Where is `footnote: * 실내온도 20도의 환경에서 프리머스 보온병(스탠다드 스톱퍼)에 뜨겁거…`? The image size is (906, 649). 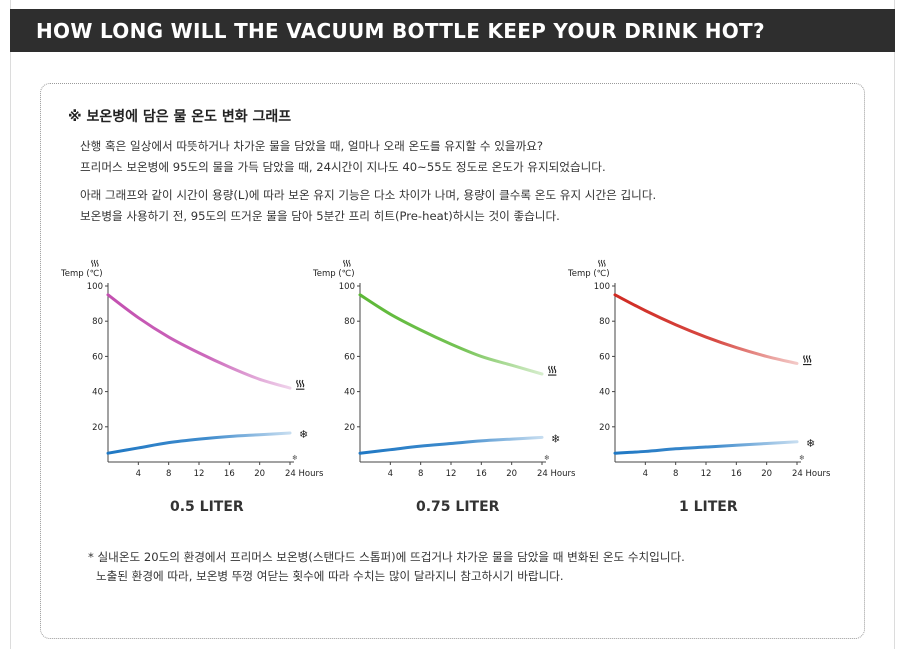
footnote: * 실내온도 20도의 환경에서 프리머스 보온병(스탠다드 스톱퍼)에 뜨겁거… is located at coordinates (386, 567).